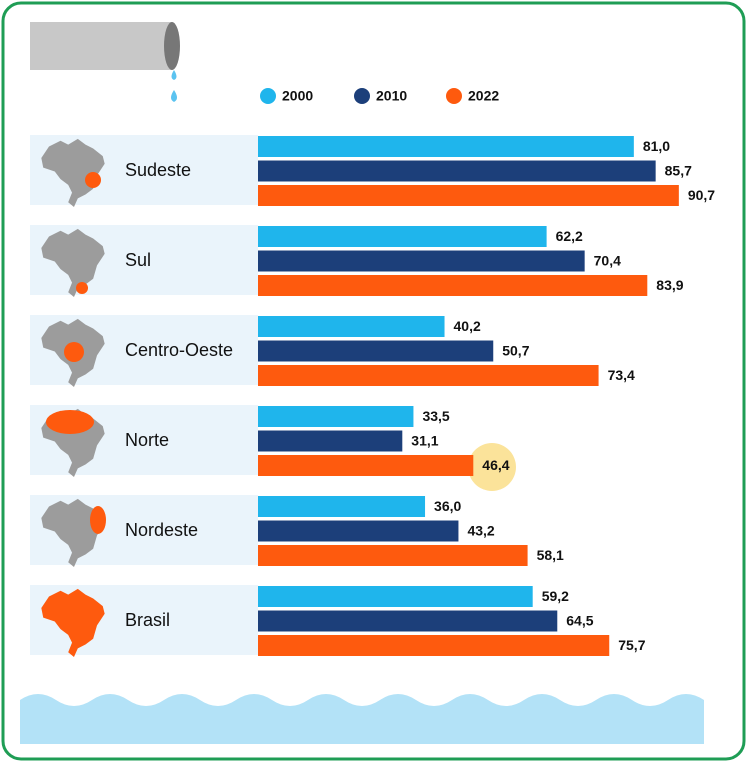 The width and height of the screenshot is (747, 762). Describe the element at coordinates (678, 171) in the screenshot. I see `value-label: 85,7` at that location.